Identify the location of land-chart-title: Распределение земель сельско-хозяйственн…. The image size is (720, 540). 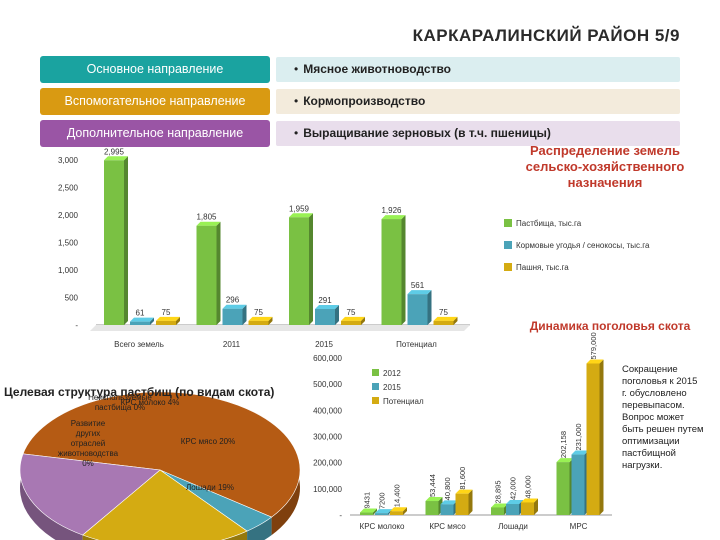
(605, 166).